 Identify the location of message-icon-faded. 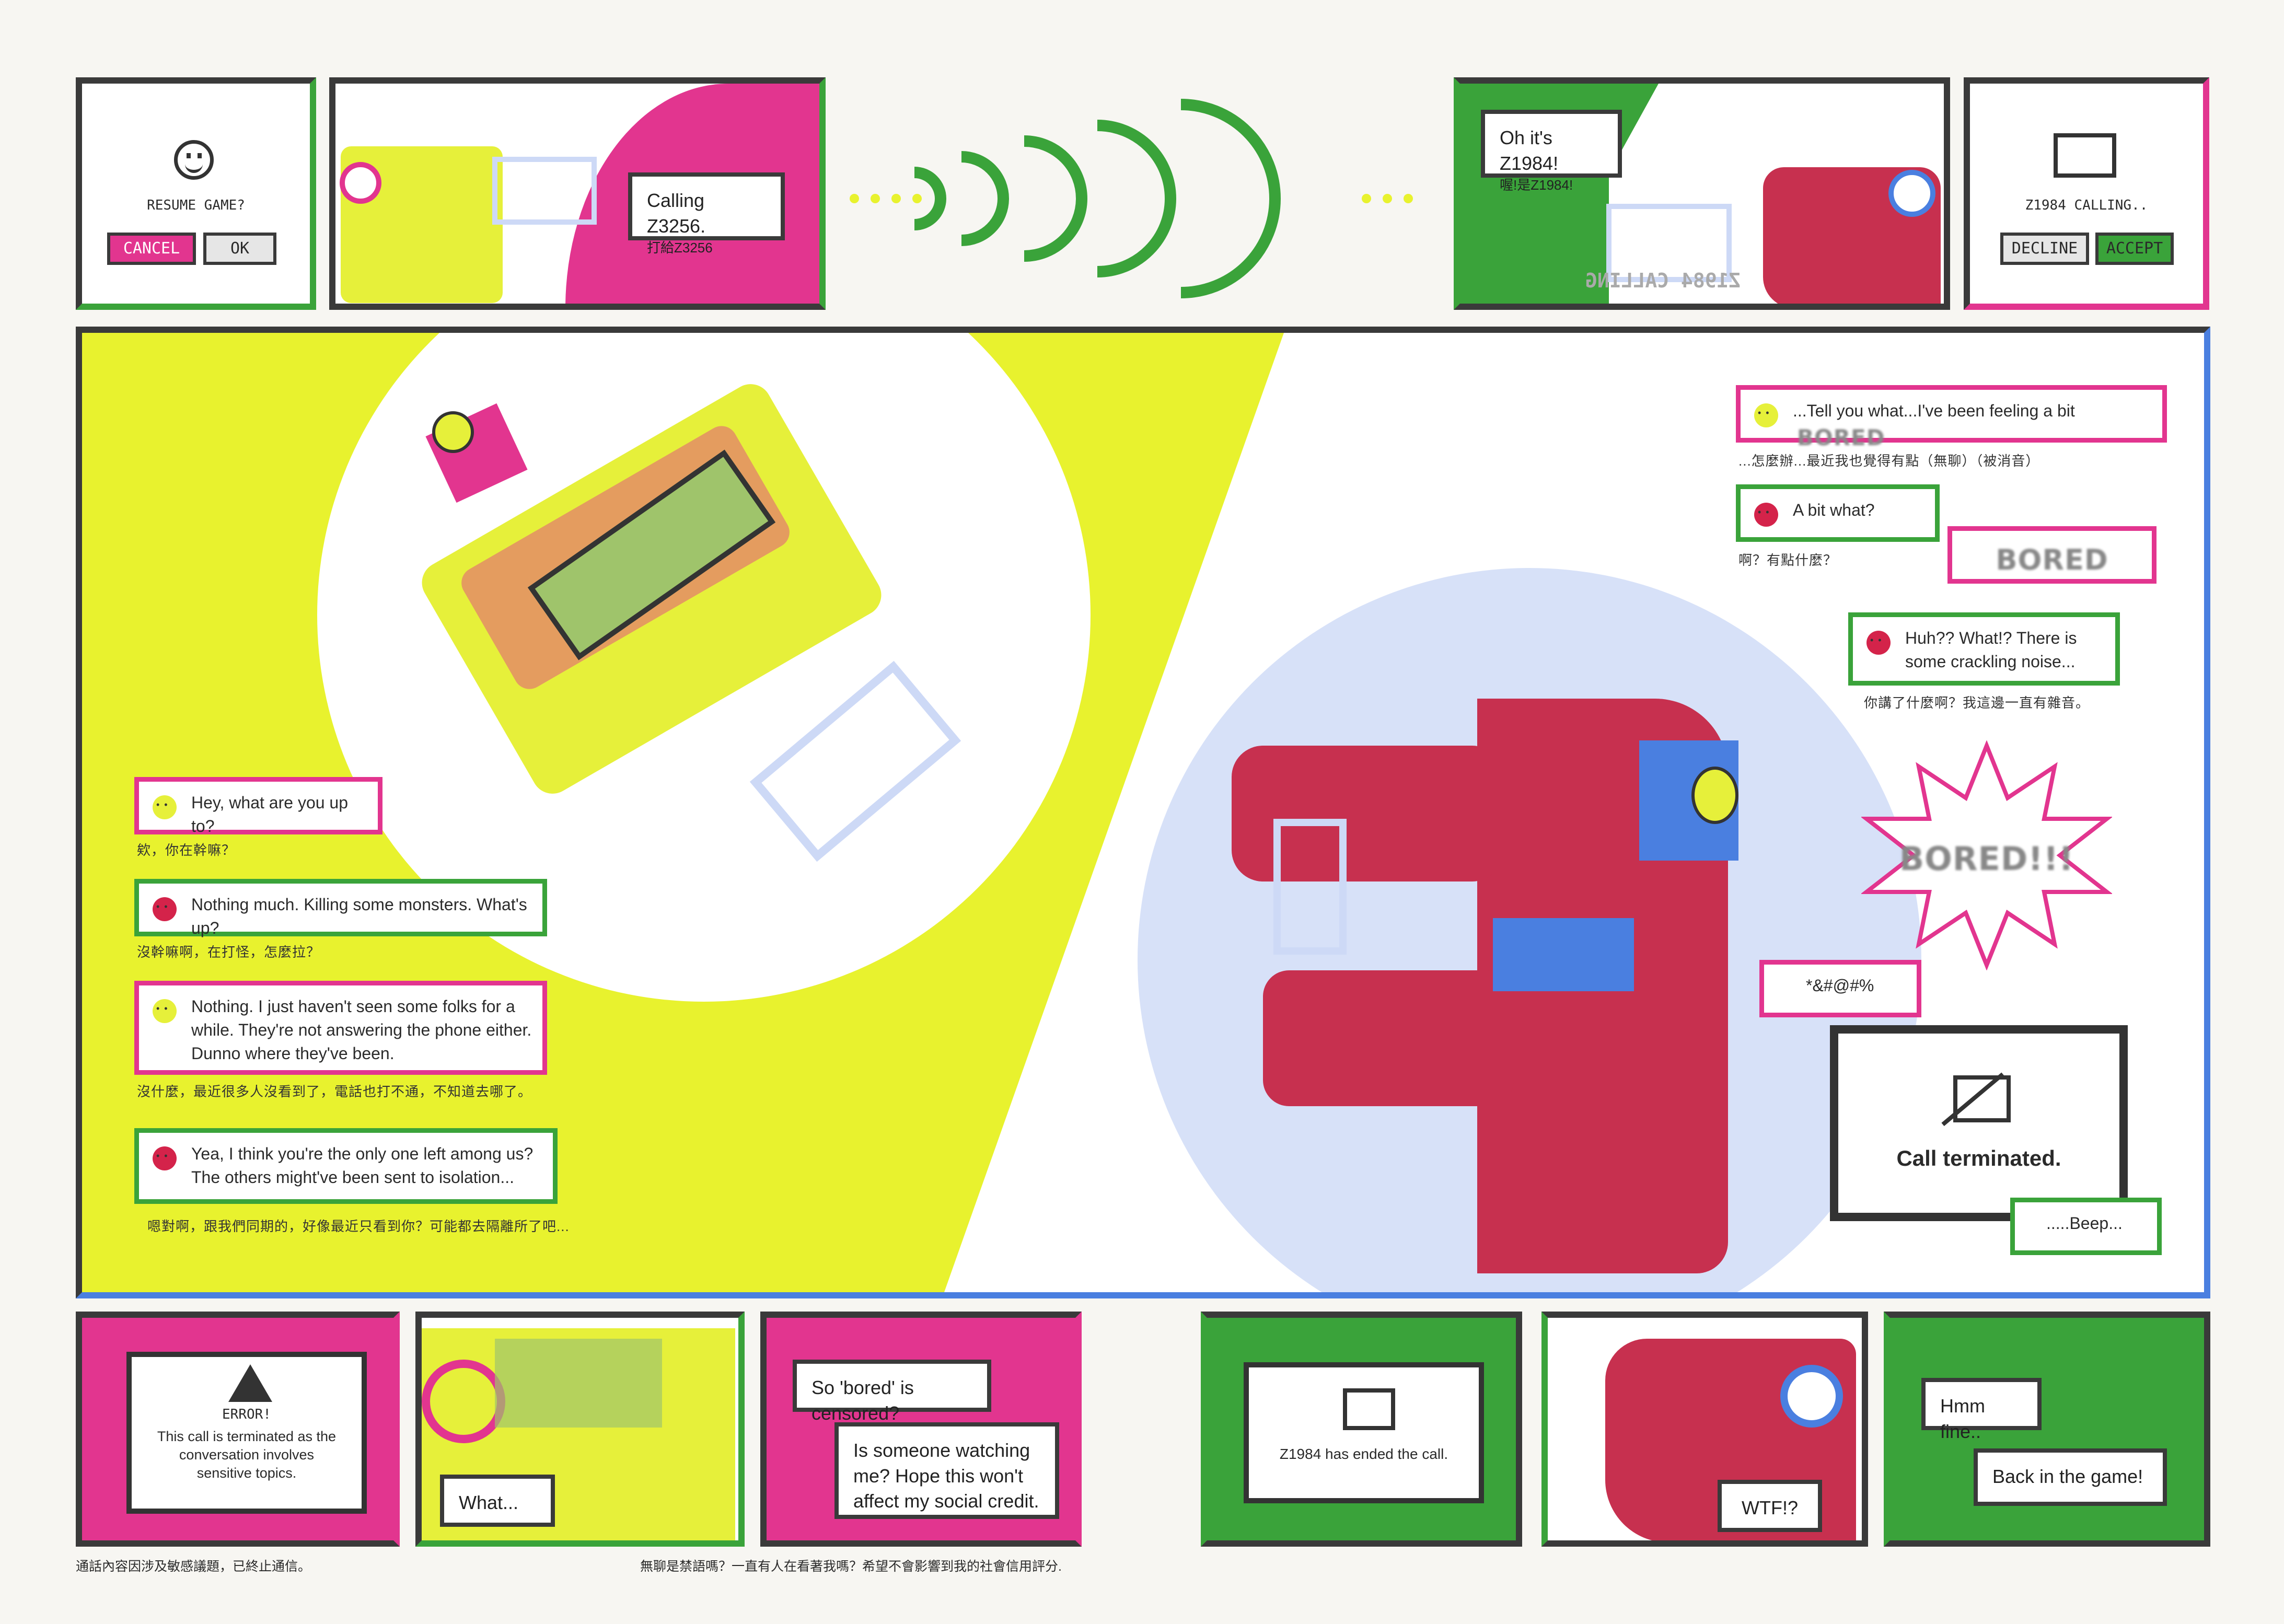
(1669, 243).